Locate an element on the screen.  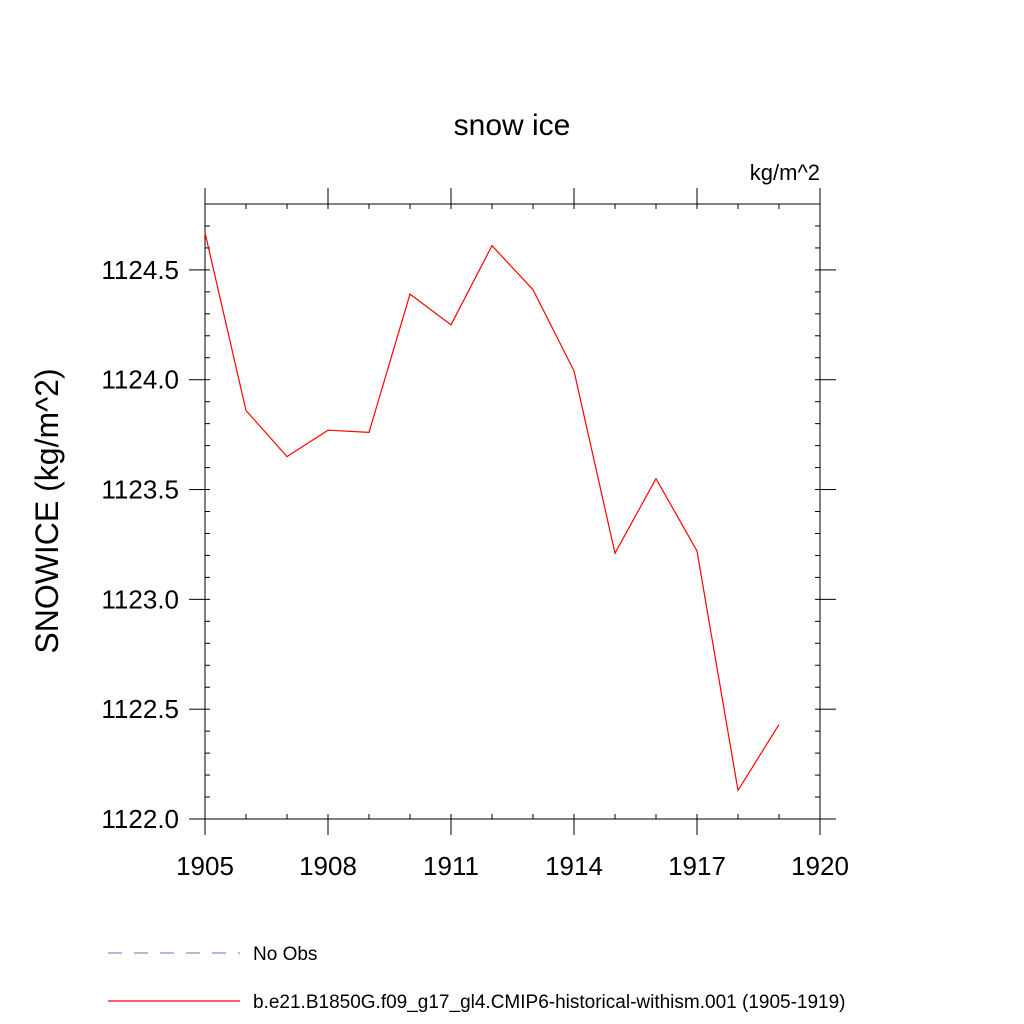
x-tick-label: 1914 is located at coordinates (574, 866).